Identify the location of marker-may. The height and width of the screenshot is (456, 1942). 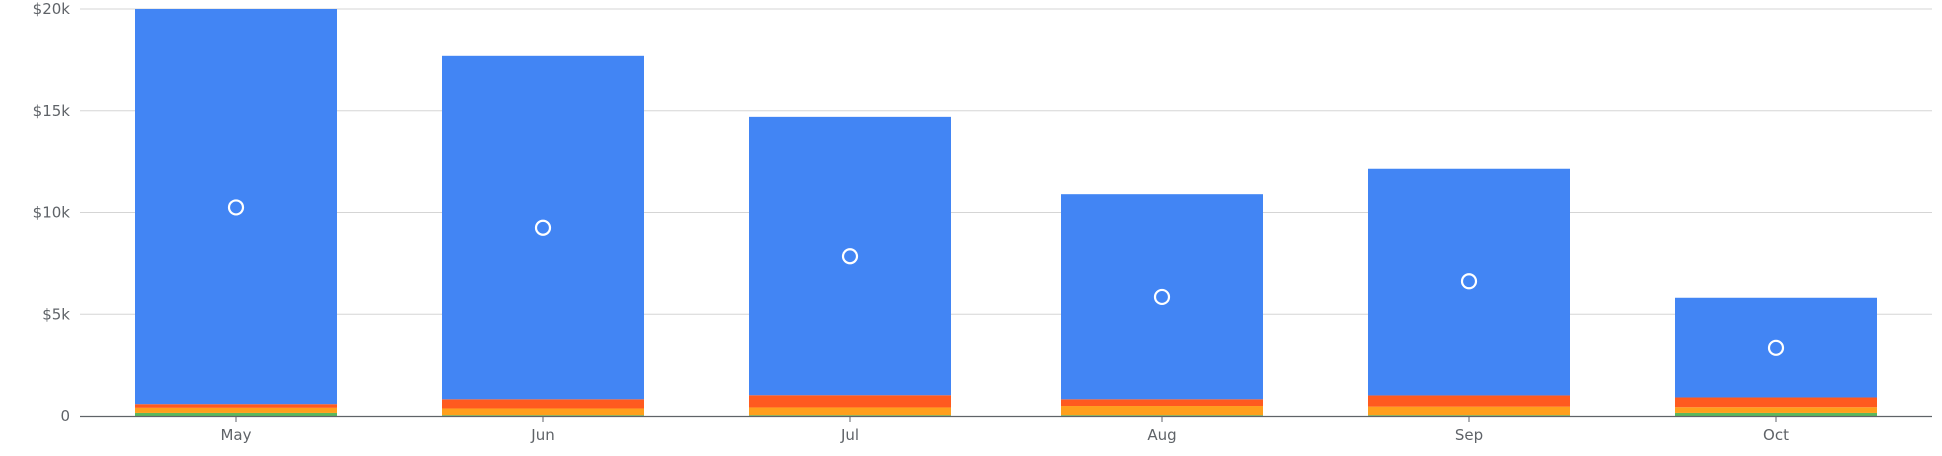
(236, 207).